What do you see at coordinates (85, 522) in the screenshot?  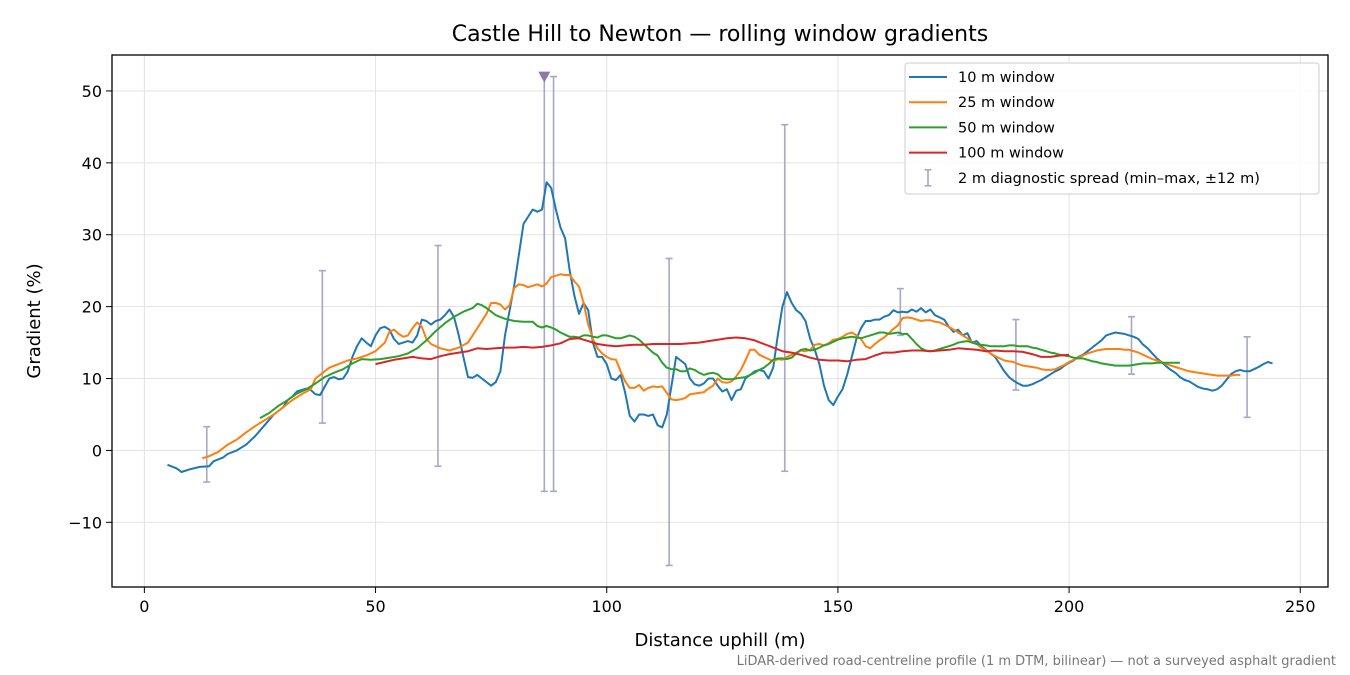 I see `y-tick-label: −10` at bounding box center [85, 522].